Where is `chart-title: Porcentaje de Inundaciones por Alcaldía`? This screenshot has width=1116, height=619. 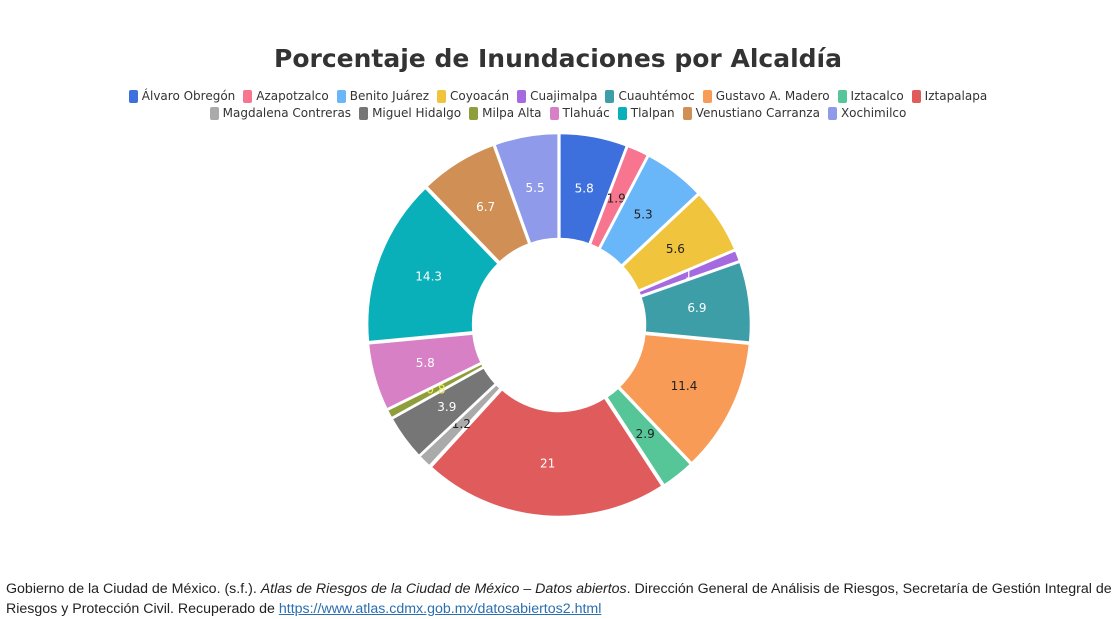 chart-title: Porcentaje de Inundaciones por Alcaldía is located at coordinates (558, 58).